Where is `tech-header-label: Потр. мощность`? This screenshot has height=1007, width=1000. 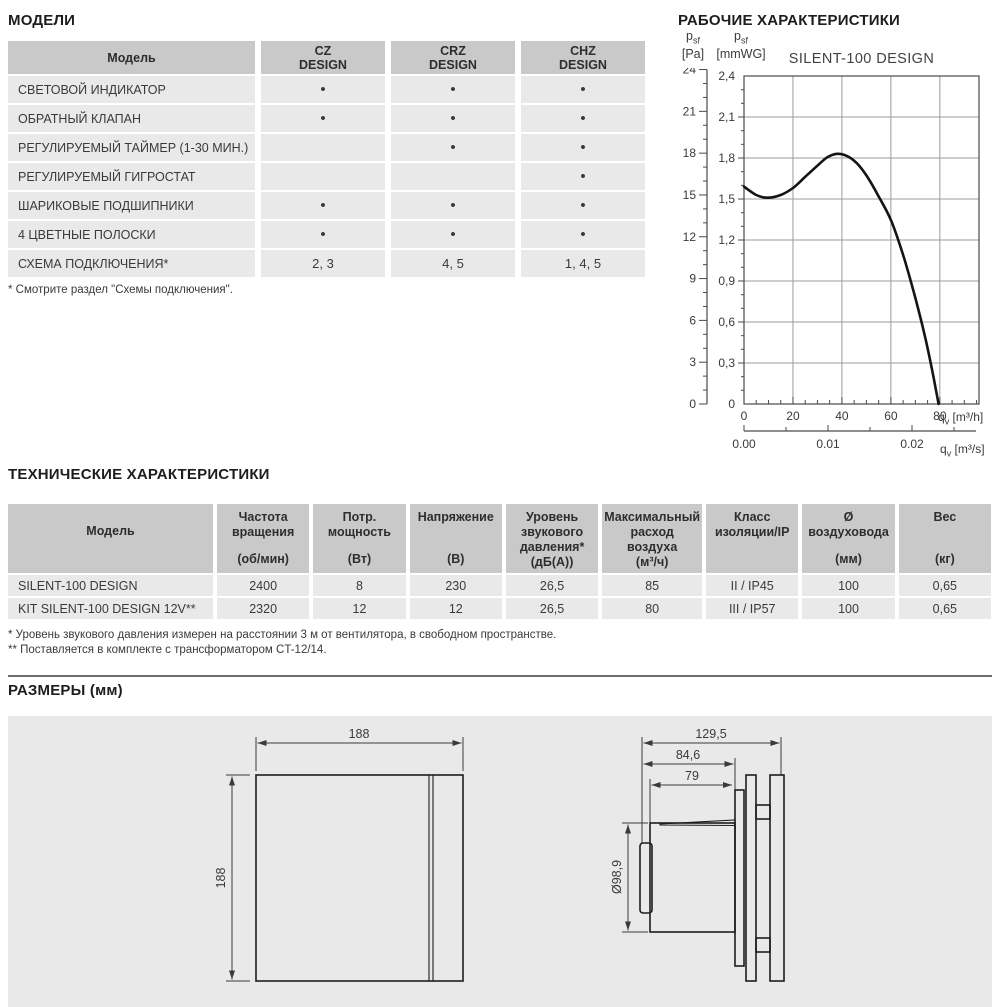
tech-header-label: Потр. мощность is located at coordinates (359, 524).